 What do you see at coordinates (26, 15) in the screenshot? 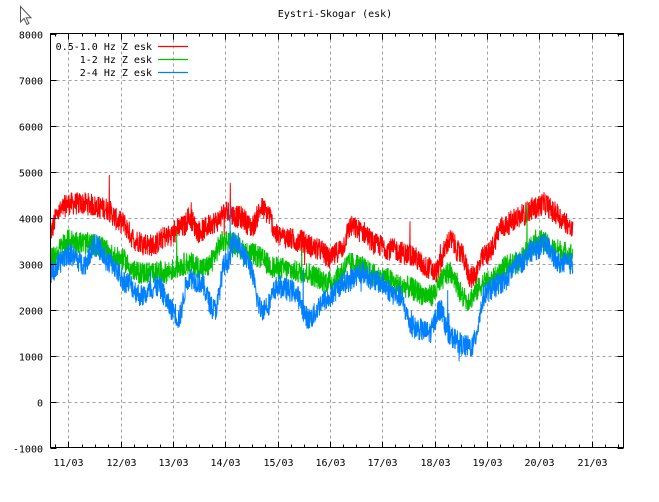
I see `mouse-cursor-icon` at bounding box center [26, 15].